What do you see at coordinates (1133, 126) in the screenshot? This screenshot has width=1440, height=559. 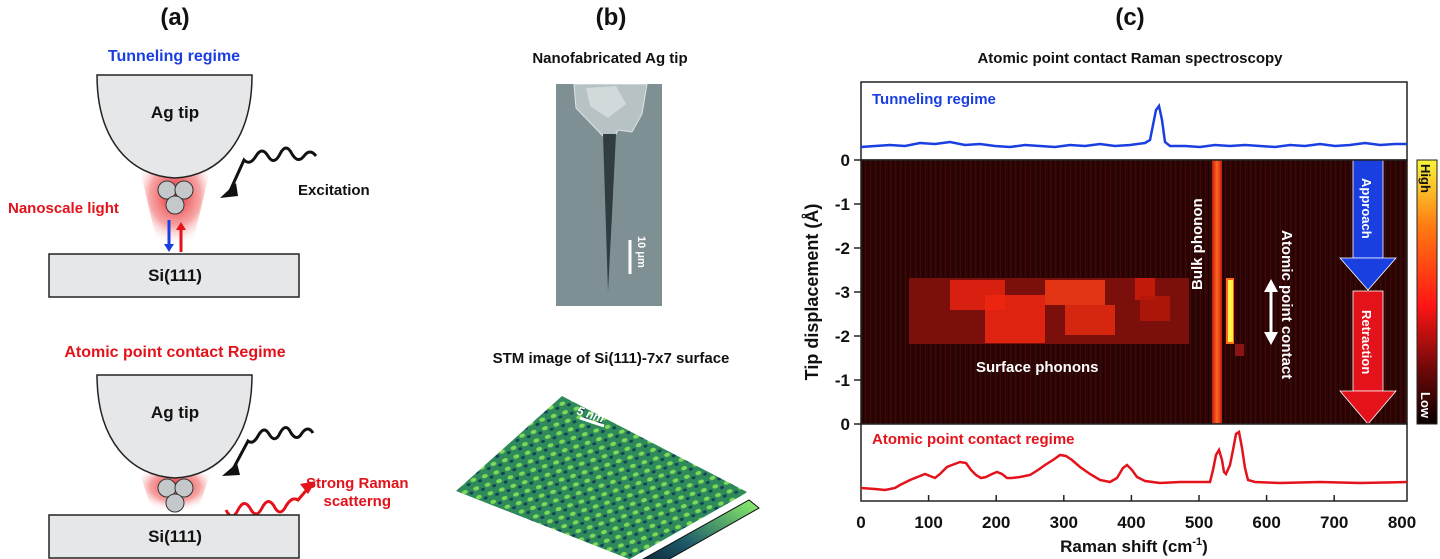 I see `tunneling-spectrum-line` at bounding box center [1133, 126].